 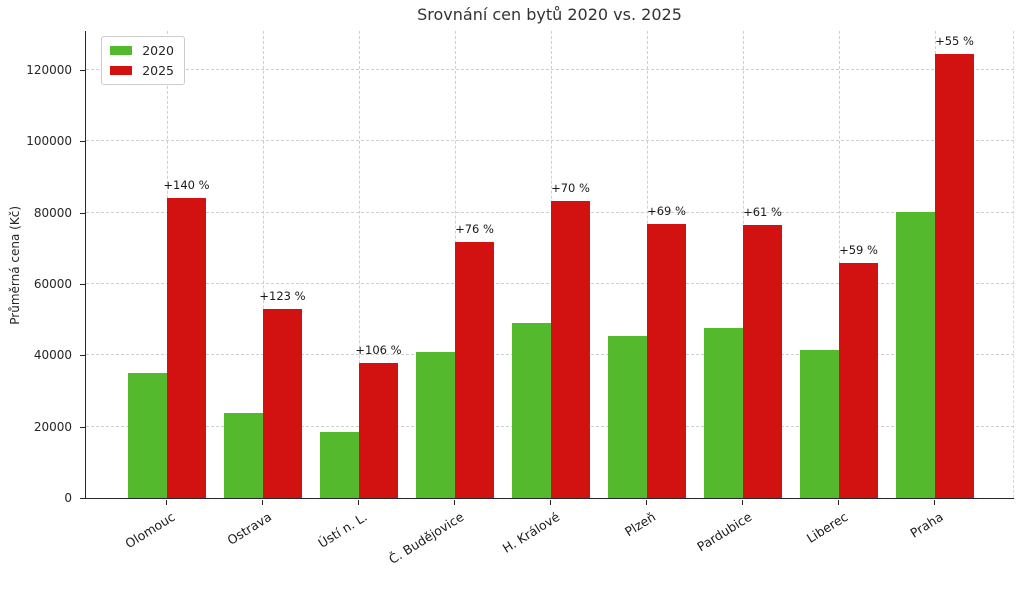 I want to click on y-axis-title: Průměrná cena (Kč), so click(x=15, y=265).